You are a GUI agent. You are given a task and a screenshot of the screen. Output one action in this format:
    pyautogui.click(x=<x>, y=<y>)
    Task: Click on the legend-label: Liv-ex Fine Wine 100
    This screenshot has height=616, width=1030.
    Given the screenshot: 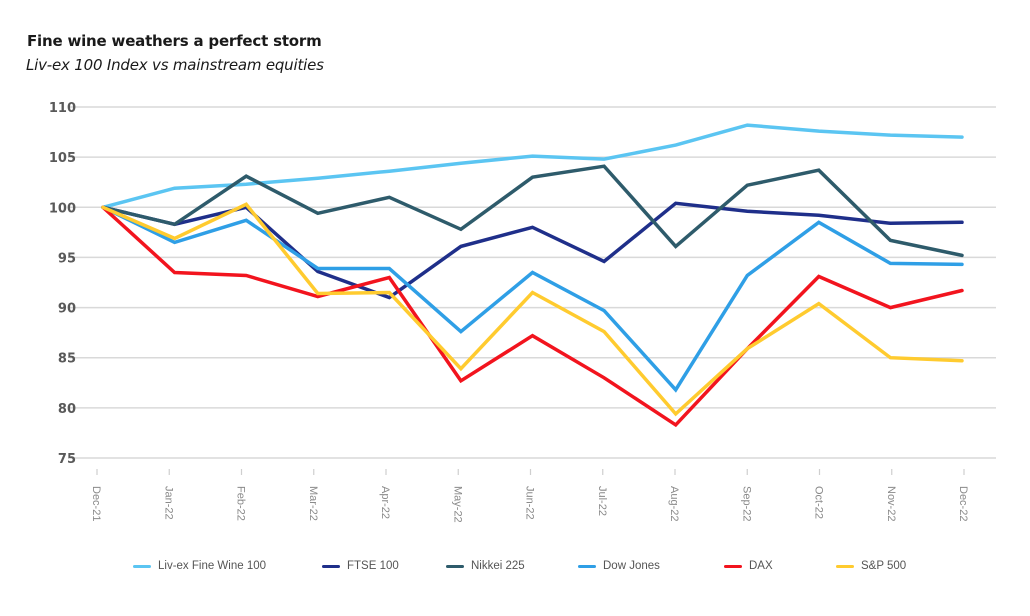 What is the action you would take?
    pyautogui.click(x=212, y=566)
    